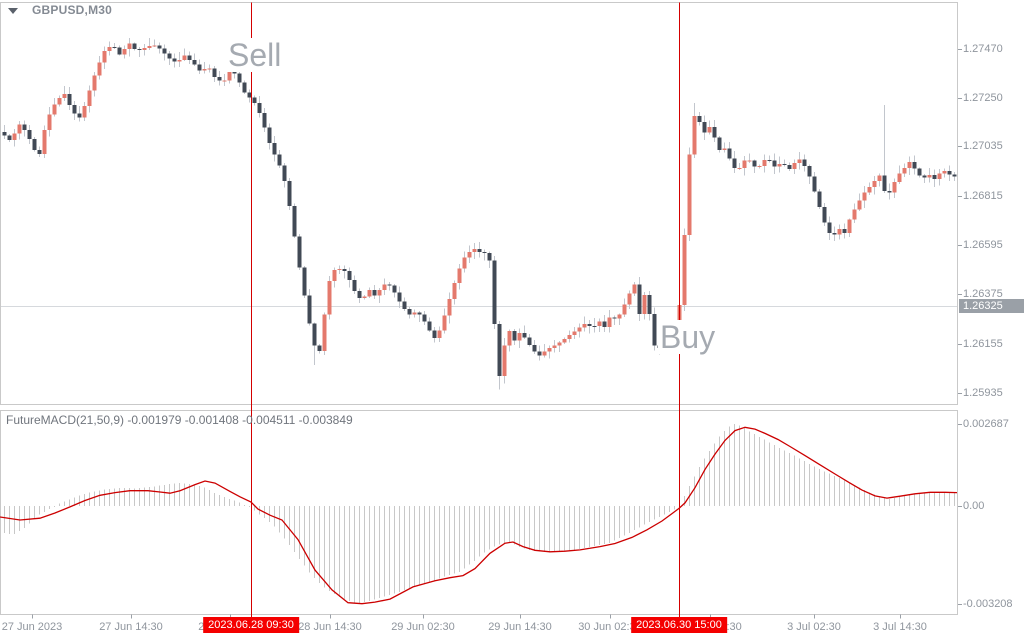 The width and height of the screenshot is (1024, 640). Describe the element at coordinates (983, 293) in the screenshot. I see `price-axis-label: 1.26375` at that location.